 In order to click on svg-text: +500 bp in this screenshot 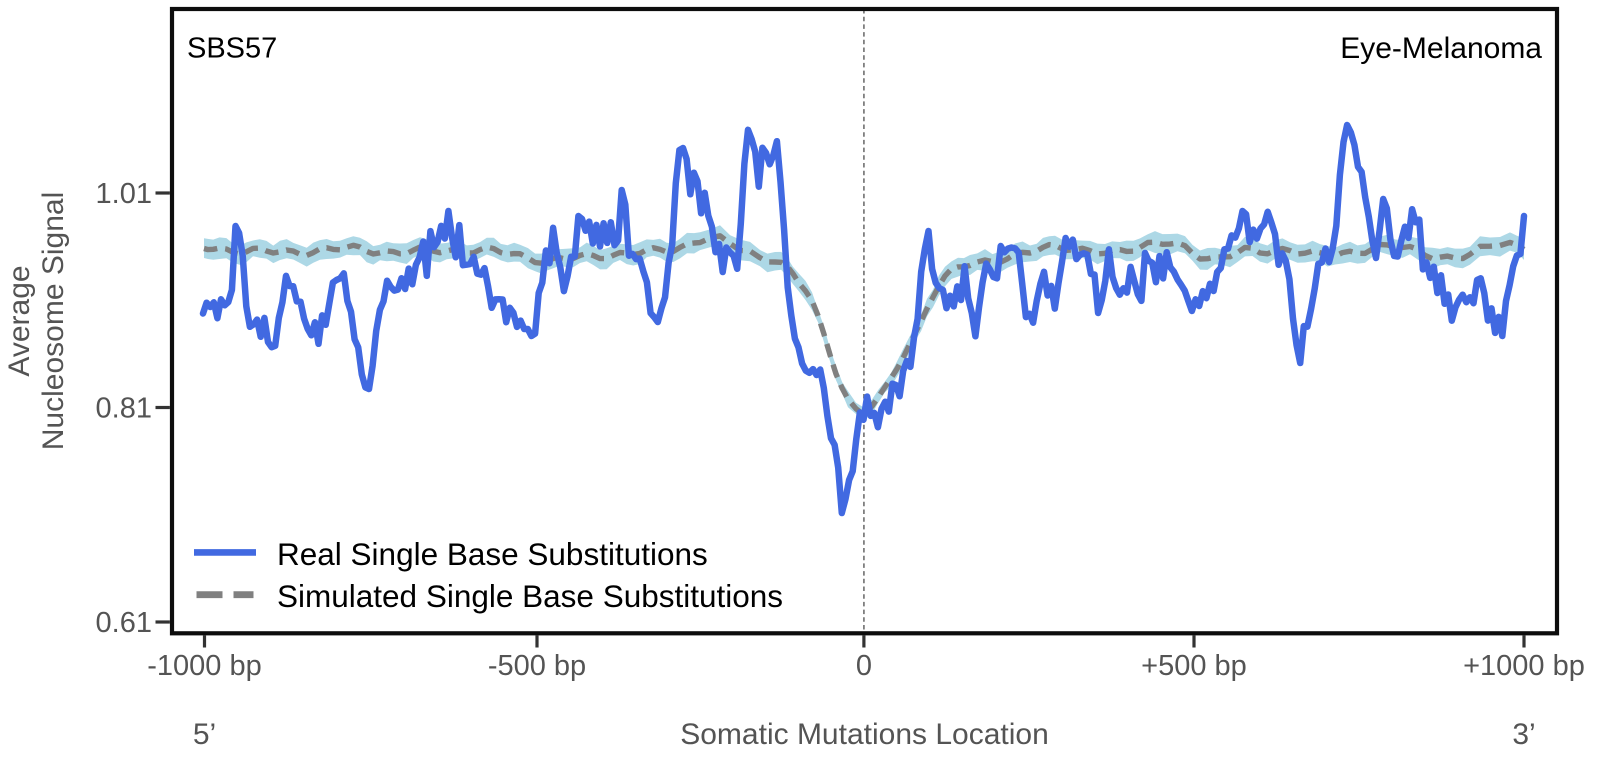, I will do `click(1194, 666)`.